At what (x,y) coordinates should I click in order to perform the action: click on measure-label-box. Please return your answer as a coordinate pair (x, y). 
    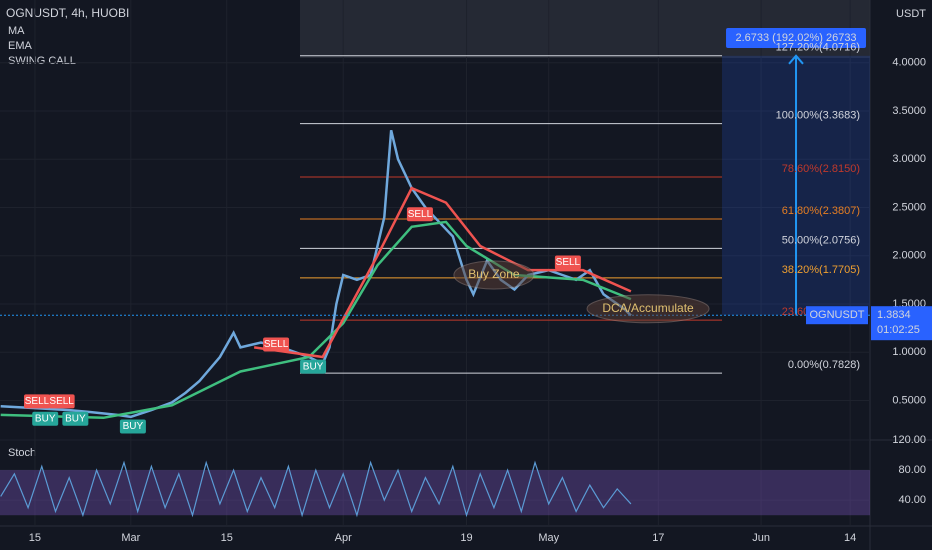
    Looking at the image, I should click on (796, 38).